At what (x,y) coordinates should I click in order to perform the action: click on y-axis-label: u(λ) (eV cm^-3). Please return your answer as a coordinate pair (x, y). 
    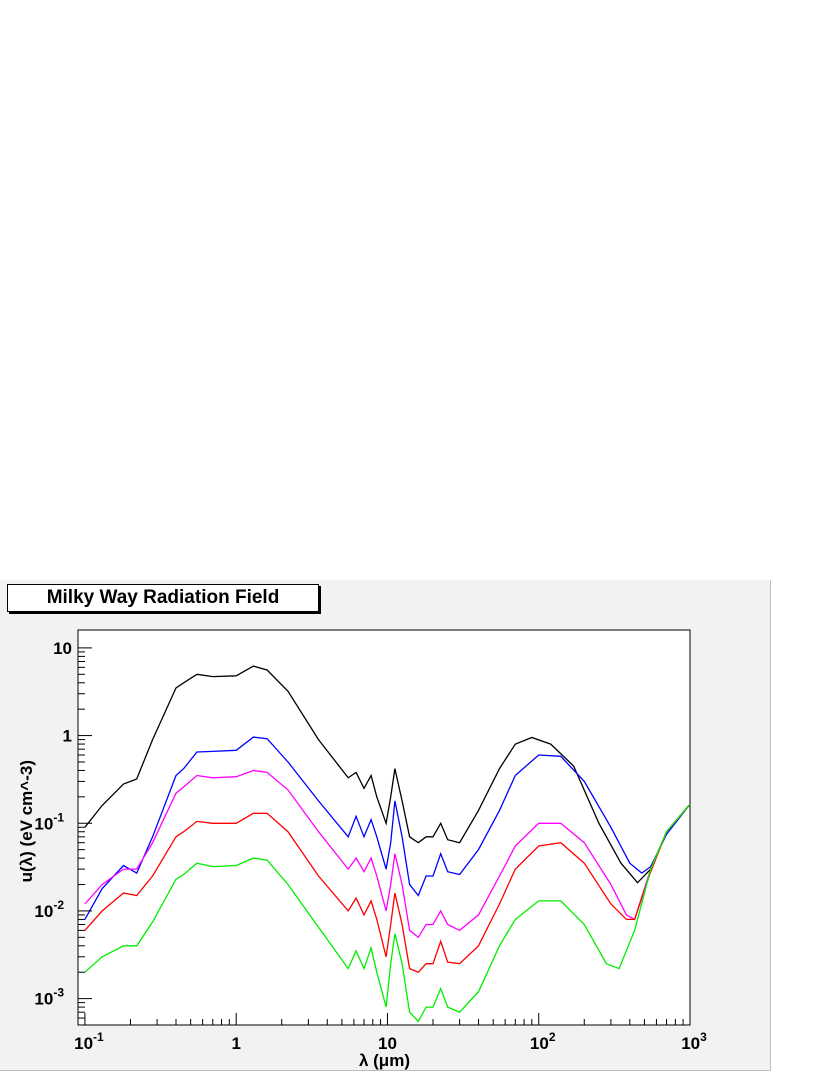
    Looking at the image, I should click on (26, 821).